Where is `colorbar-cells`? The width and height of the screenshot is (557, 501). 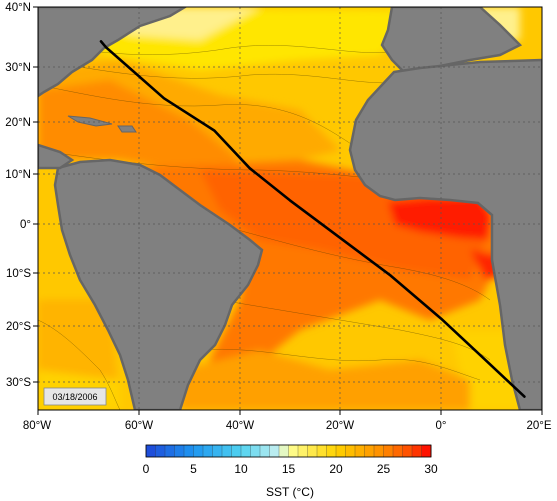 colorbar-cells is located at coordinates (288, 451).